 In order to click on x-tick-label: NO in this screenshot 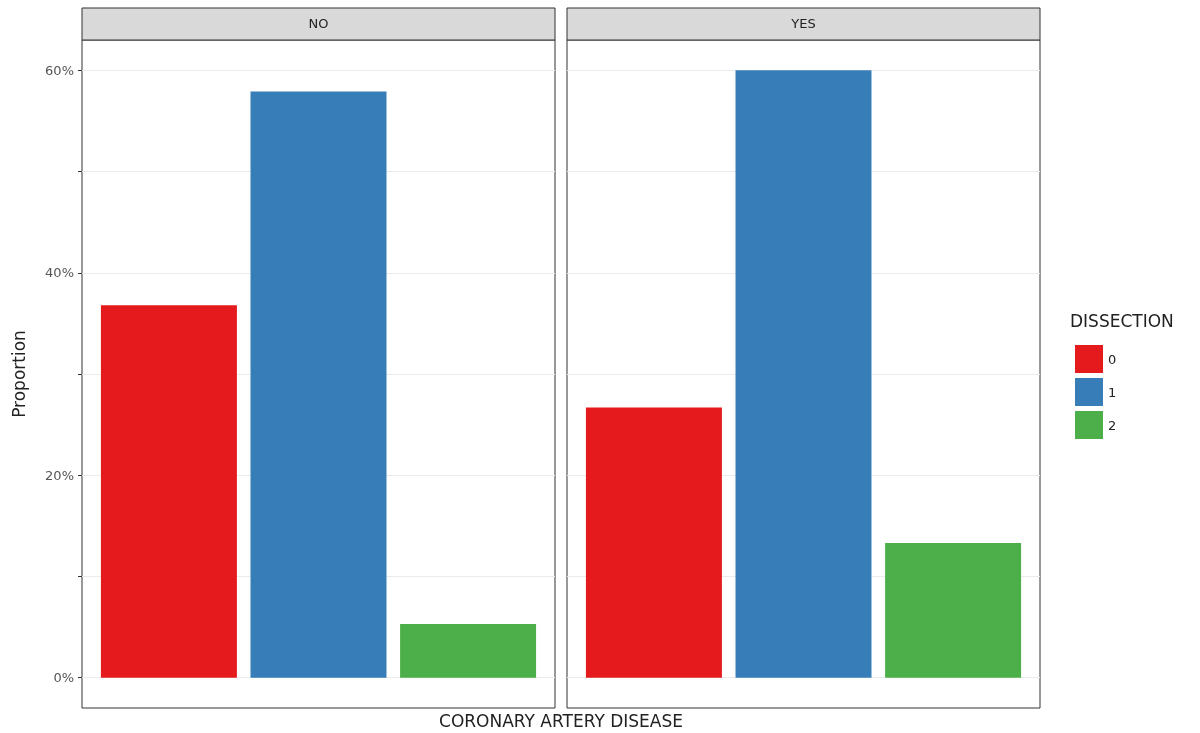, I will do `click(318, 23)`.